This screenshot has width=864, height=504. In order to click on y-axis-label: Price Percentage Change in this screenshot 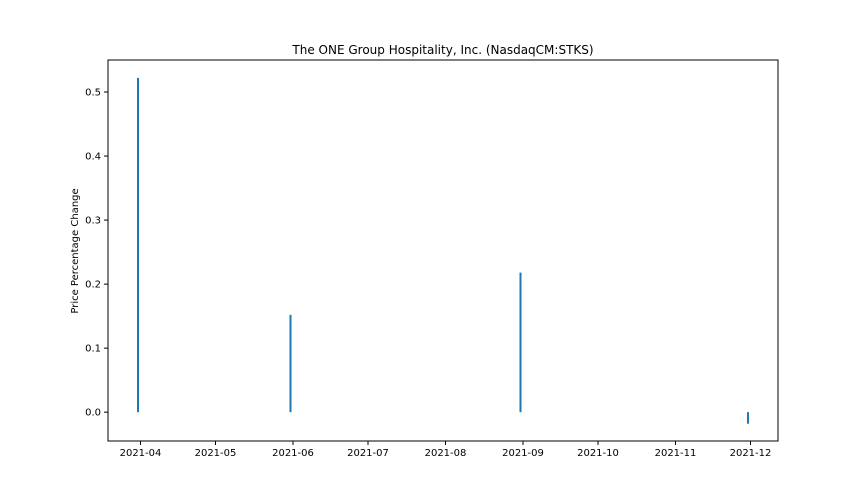, I will do `click(75, 250)`.